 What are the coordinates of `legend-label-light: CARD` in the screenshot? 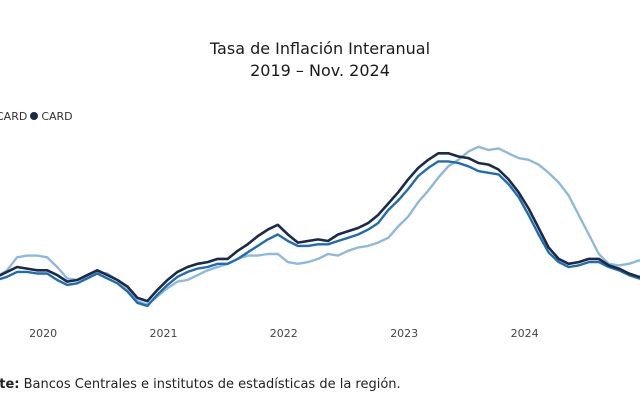 It's located at (14, 116).